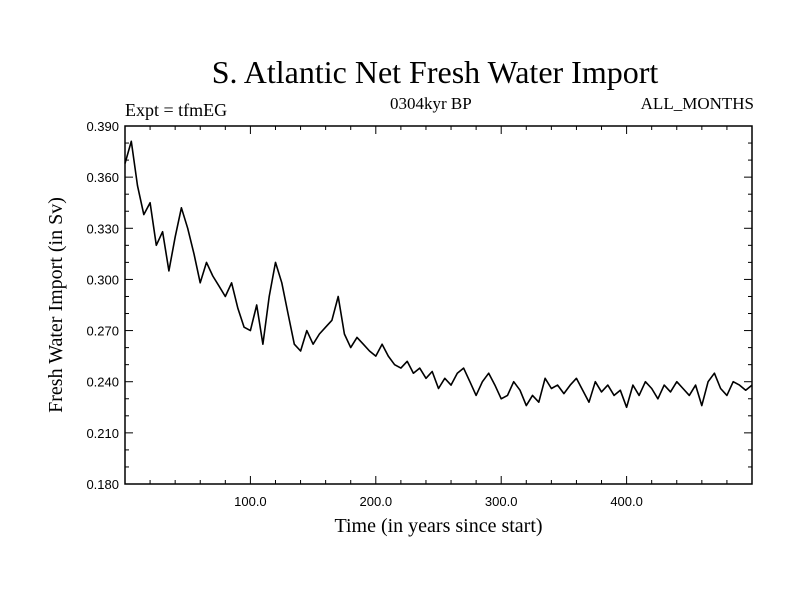 The image size is (800, 600). Describe the element at coordinates (435, 72) in the screenshot. I see `chart-title: S. Atlantic Net Fresh Water Import` at that location.